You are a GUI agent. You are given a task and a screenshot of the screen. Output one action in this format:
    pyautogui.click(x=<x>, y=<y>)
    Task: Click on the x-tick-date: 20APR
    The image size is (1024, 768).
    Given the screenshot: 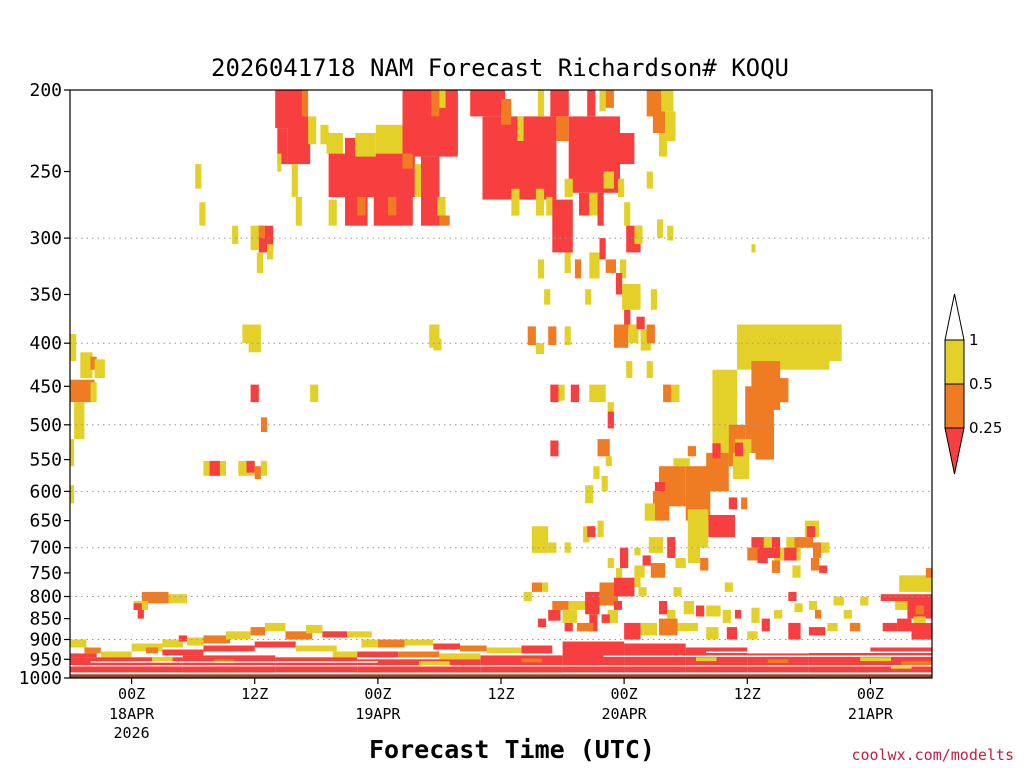 What is the action you would take?
    pyautogui.click(x=625, y=714)
    